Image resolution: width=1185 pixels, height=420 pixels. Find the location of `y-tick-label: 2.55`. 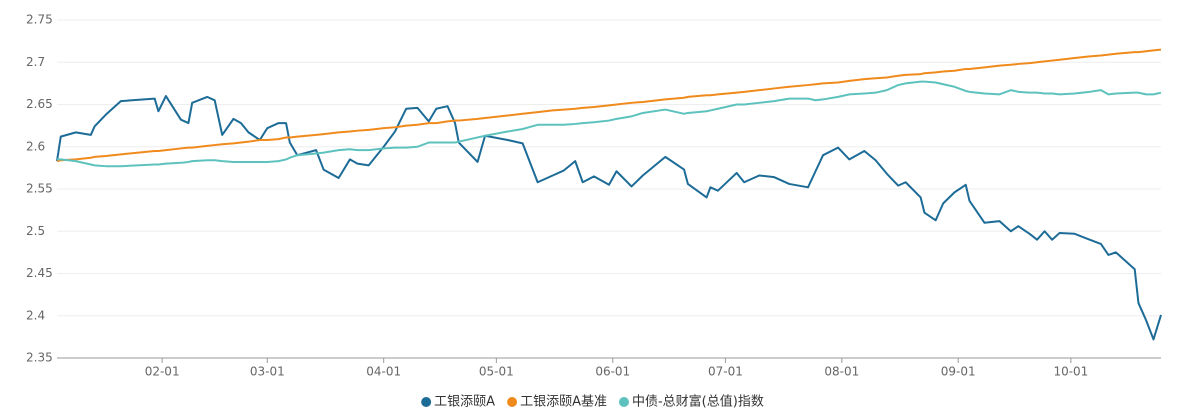

y-tick-label: 2.55 is located at coordinates (39, 189).